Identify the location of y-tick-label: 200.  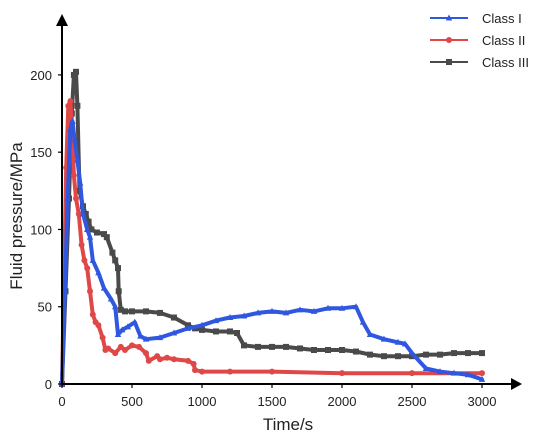
(41, 75).